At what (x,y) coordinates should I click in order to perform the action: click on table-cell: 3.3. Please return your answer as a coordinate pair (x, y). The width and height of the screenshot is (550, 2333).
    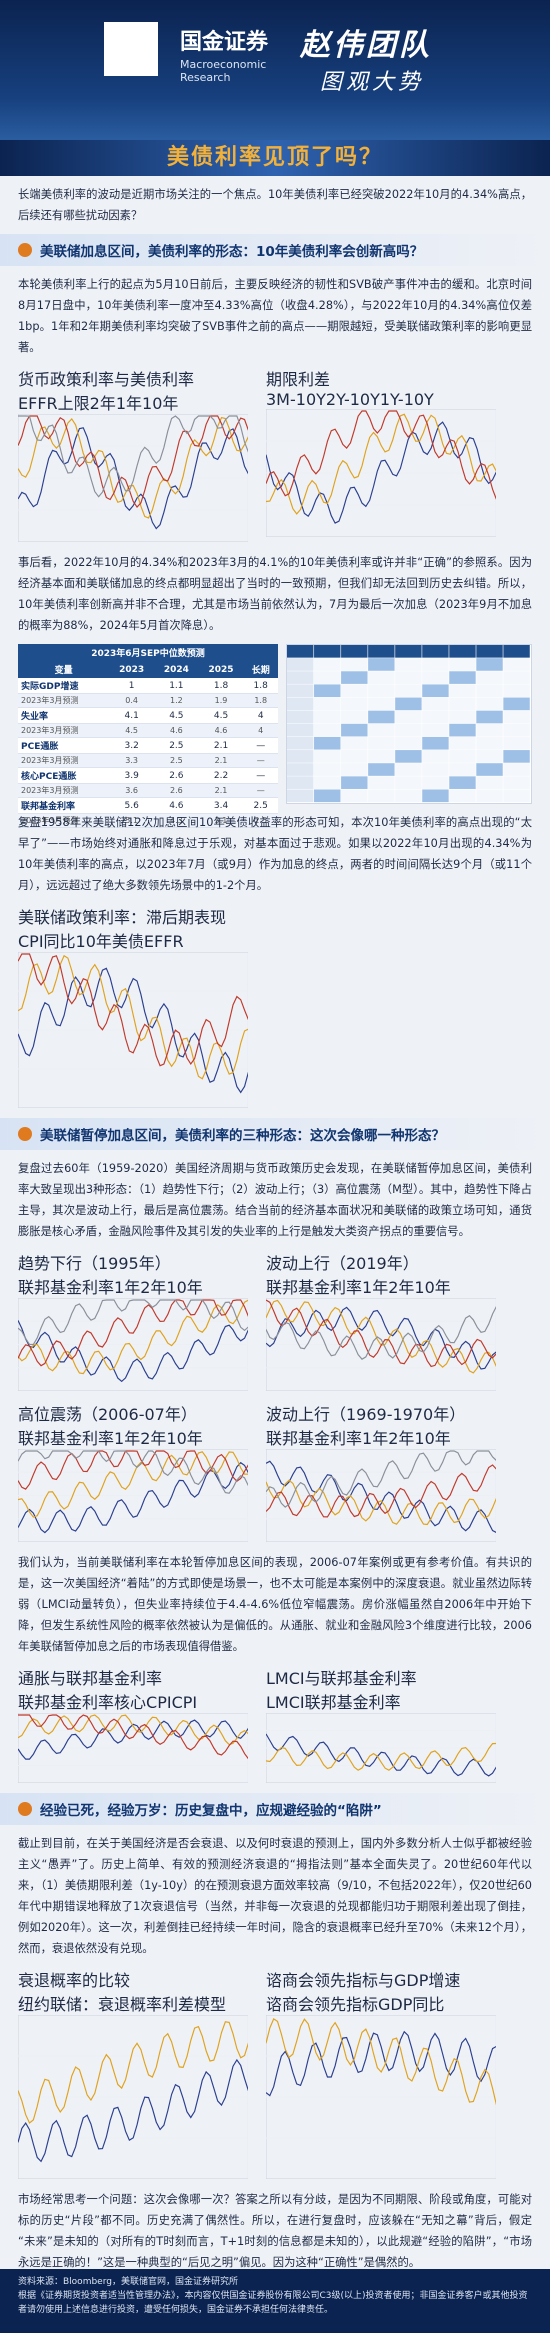
    Looking at the image, I should click on (132, 760).